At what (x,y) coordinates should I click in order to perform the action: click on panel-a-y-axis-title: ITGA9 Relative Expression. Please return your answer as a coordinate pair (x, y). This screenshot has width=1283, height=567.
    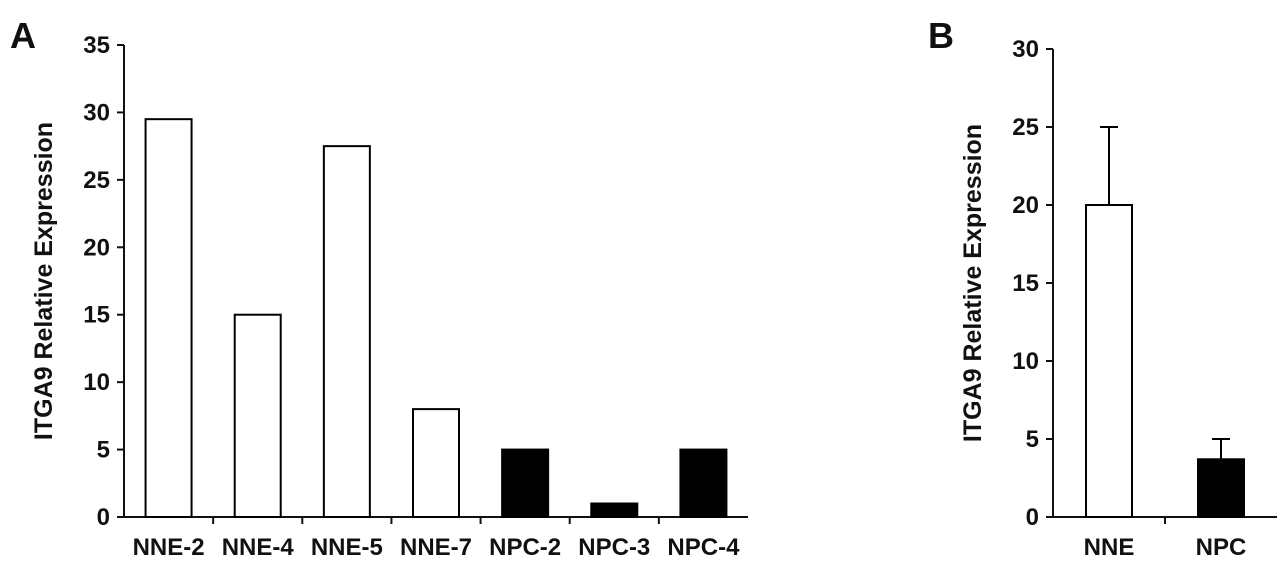
    Looking at the image, I should click on (44, 281).